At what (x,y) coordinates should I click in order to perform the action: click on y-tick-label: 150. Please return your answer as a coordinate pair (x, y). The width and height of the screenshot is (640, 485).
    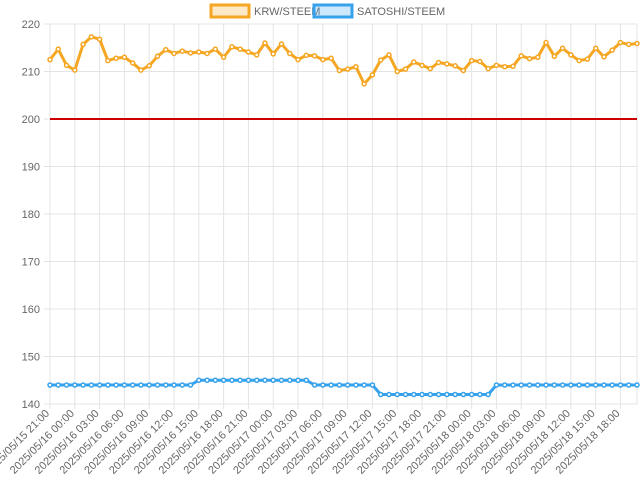
    Looking at the image, I should click on (31, 358).